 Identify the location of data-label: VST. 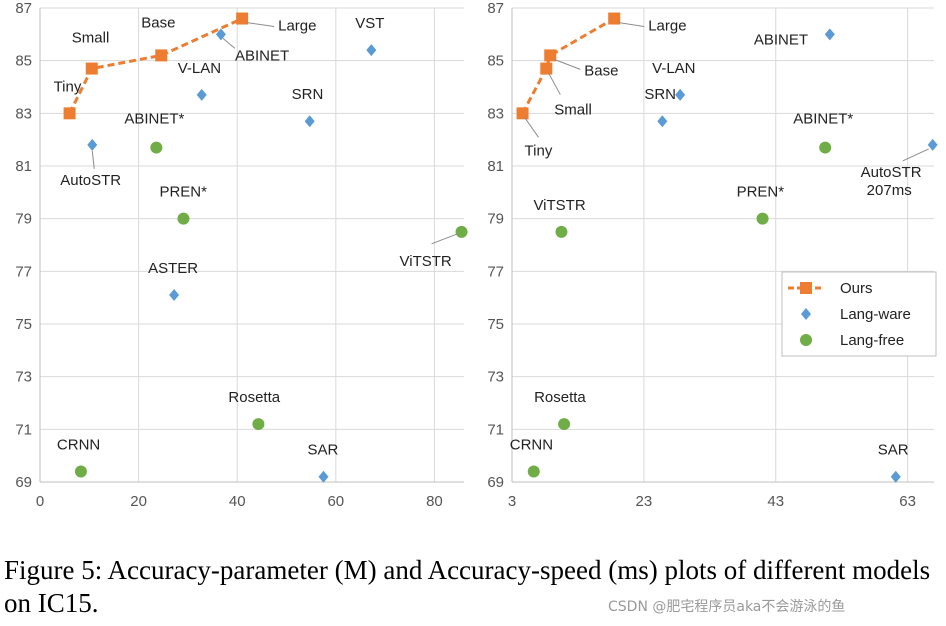
(369, 23).